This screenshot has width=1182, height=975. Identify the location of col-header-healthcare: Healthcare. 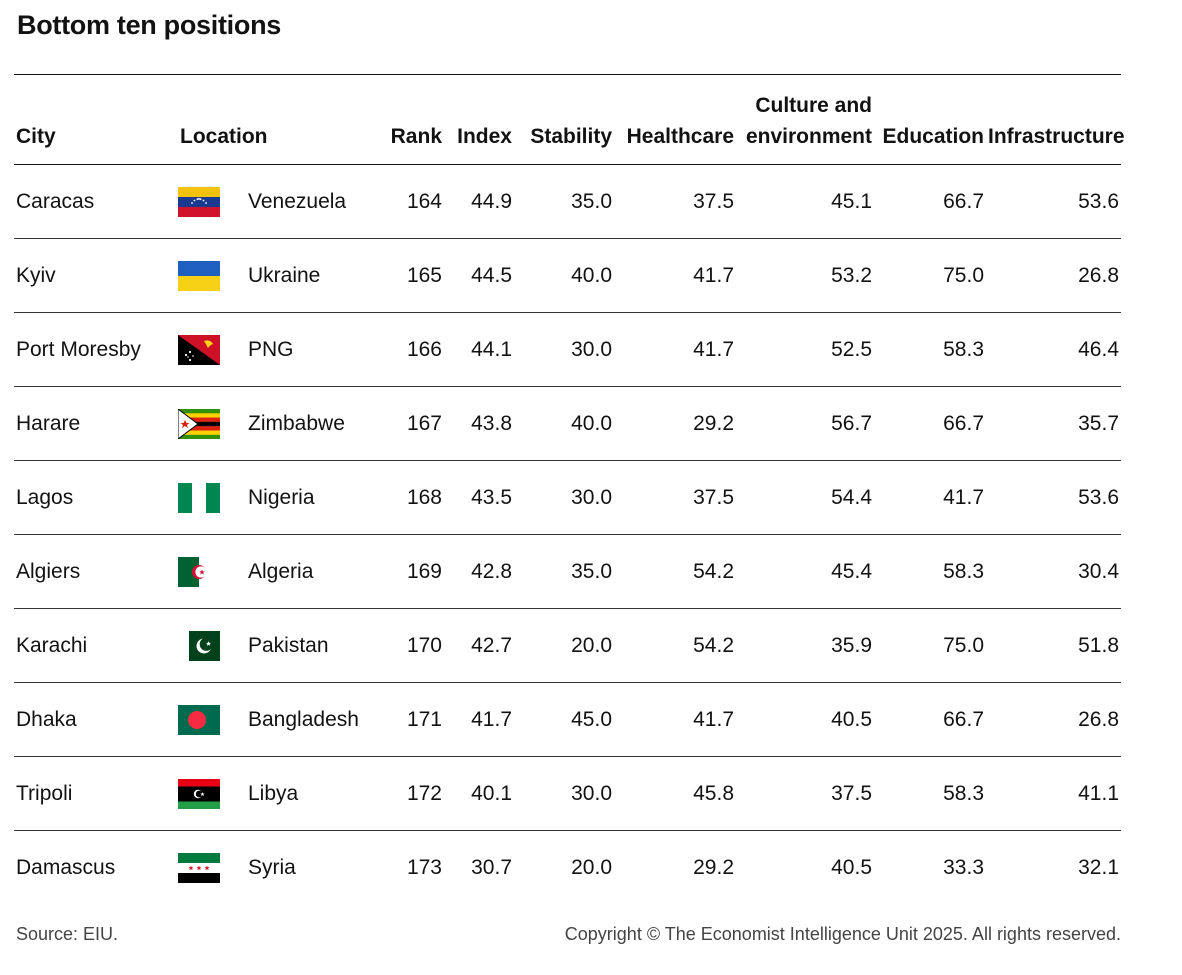
(675, 127).